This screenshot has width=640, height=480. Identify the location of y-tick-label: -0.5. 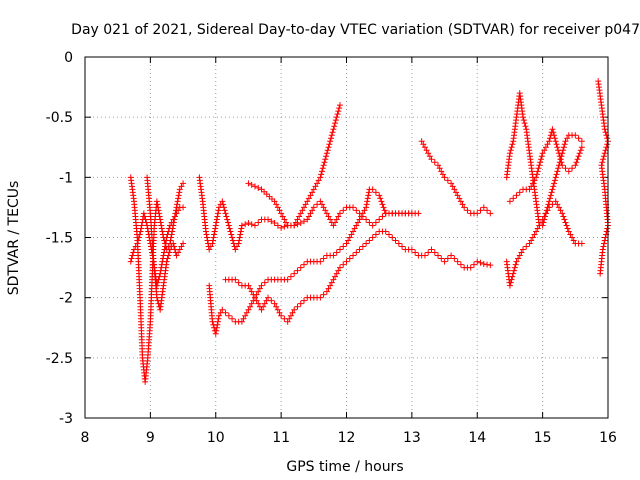
(59, 118).